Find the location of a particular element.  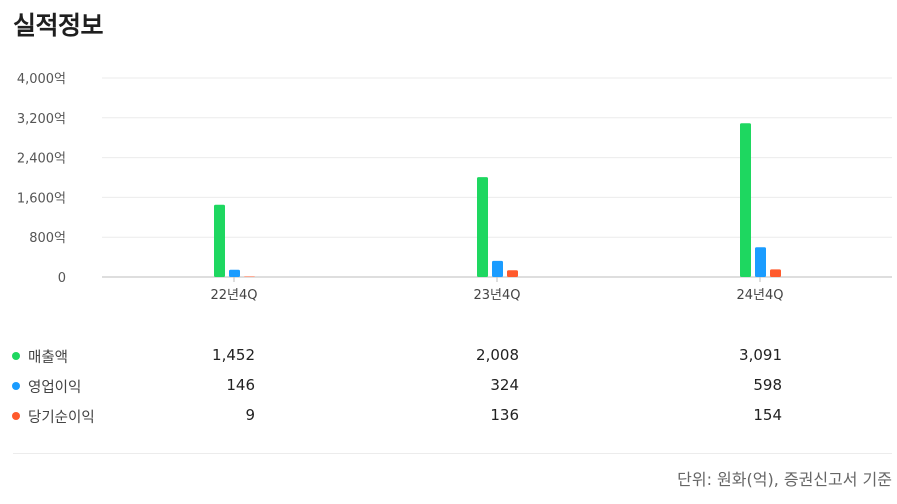

y-tick-label: 2,400억 is located at coordinates (41, 159).